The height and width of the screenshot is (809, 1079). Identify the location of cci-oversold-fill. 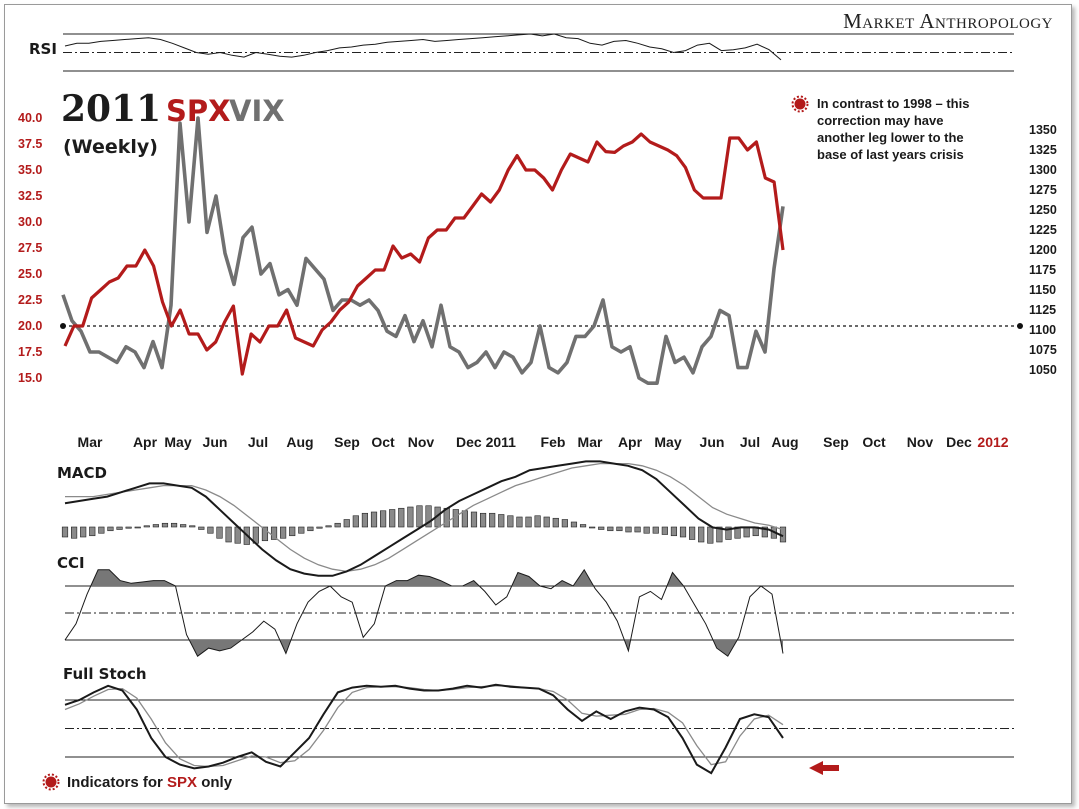
(486, 648).